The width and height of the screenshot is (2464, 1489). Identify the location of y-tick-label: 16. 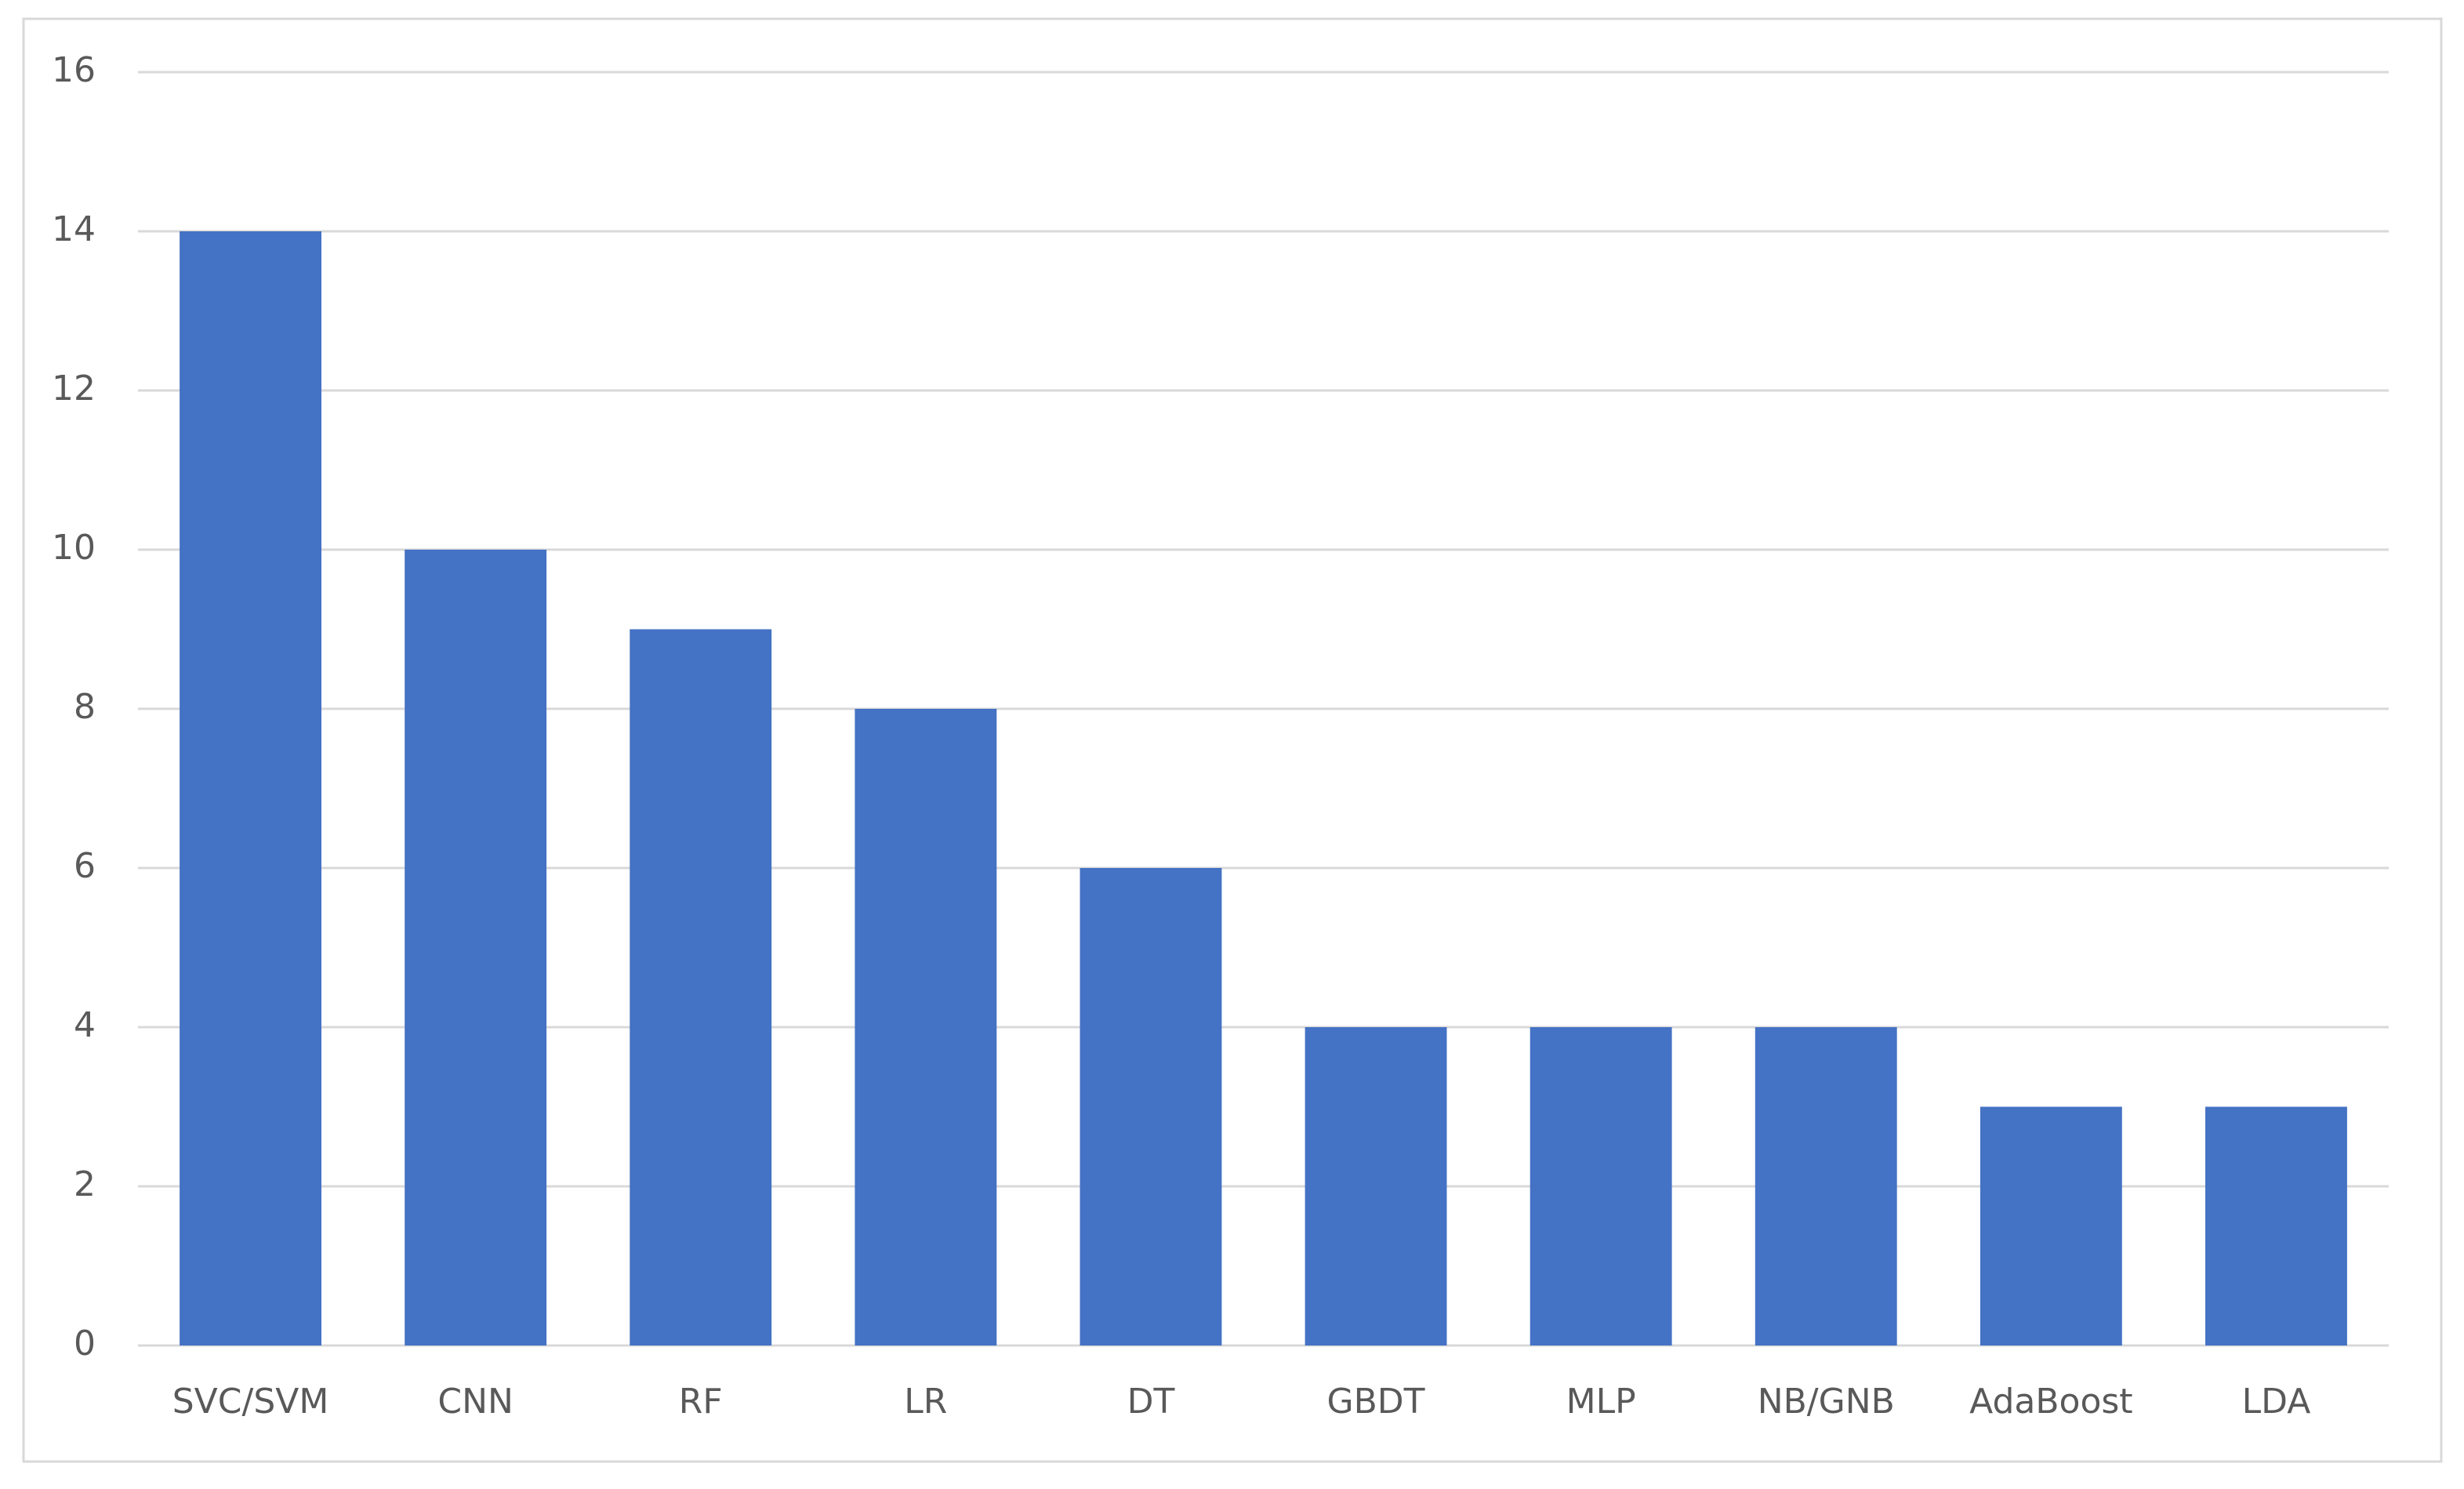
(74, 70).